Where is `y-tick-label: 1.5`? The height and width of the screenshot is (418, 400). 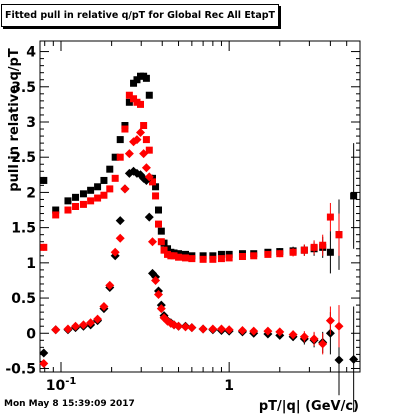 y-tick-label: 1.5 is located at coordinates (23, 229).